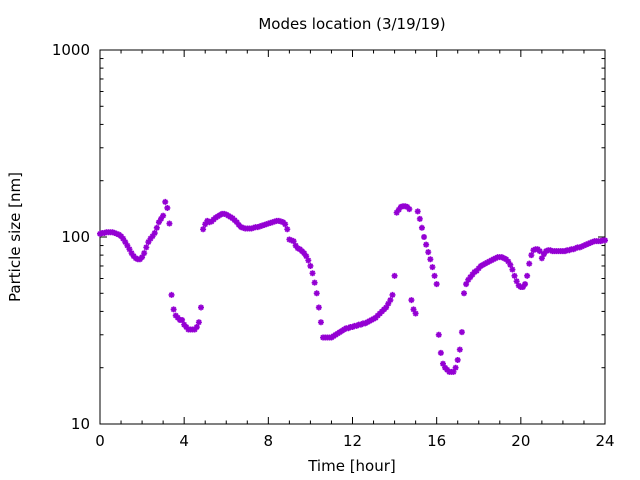  What do you see at coordinates (520, 441) in the screenshot?
I see `x-tick-label: 20` at bounding box center [520, 441].